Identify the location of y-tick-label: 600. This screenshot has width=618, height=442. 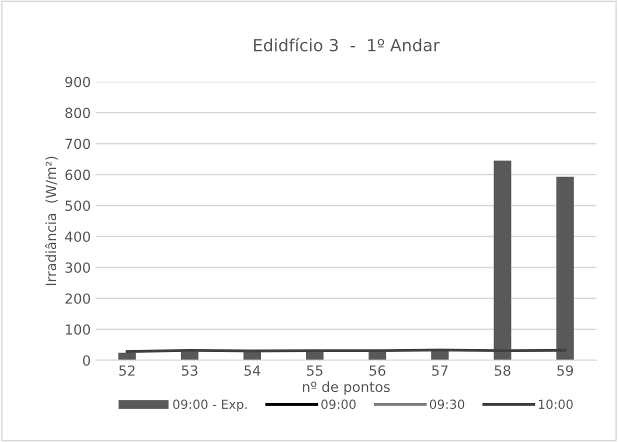
(77, 175).